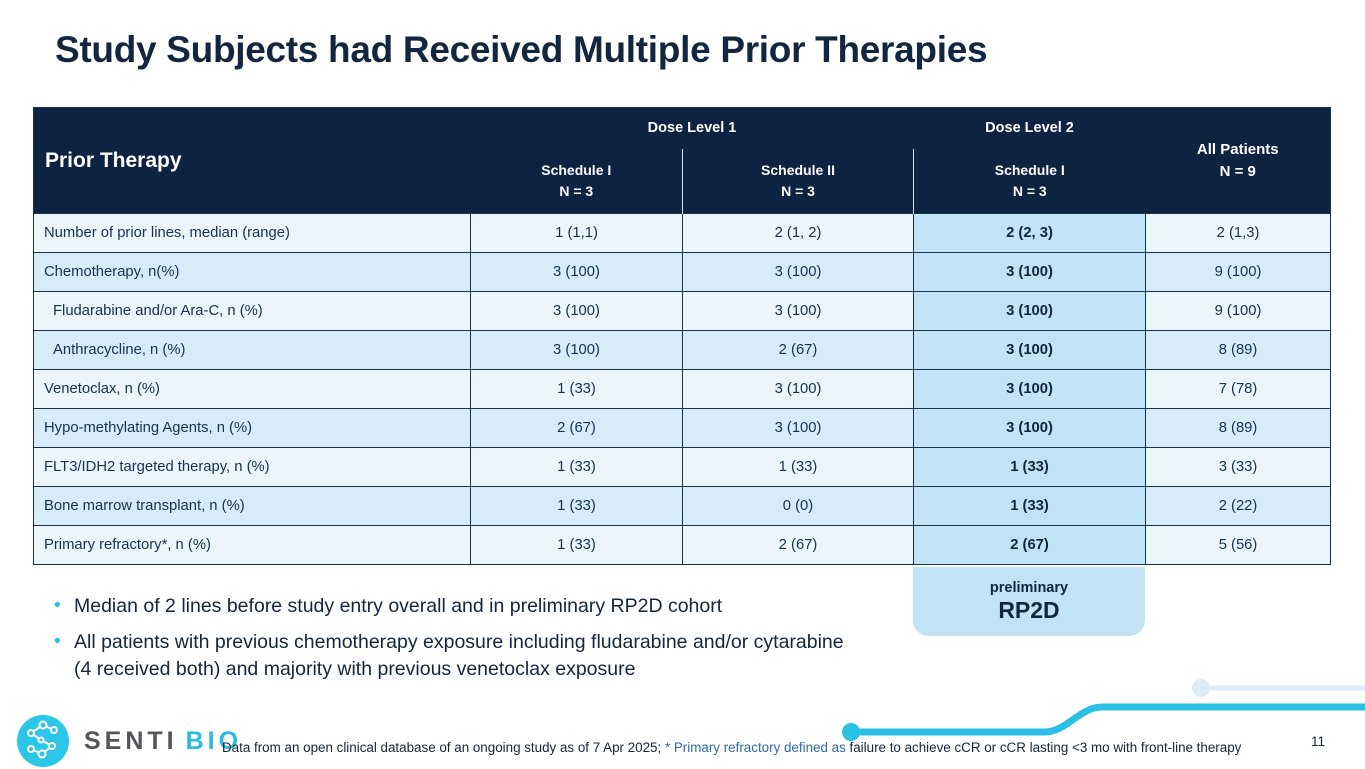  Describe the element at coordinates (1238, 160) in the screenshot. I see `header-all-patients: All Patients N = 9` at that location.